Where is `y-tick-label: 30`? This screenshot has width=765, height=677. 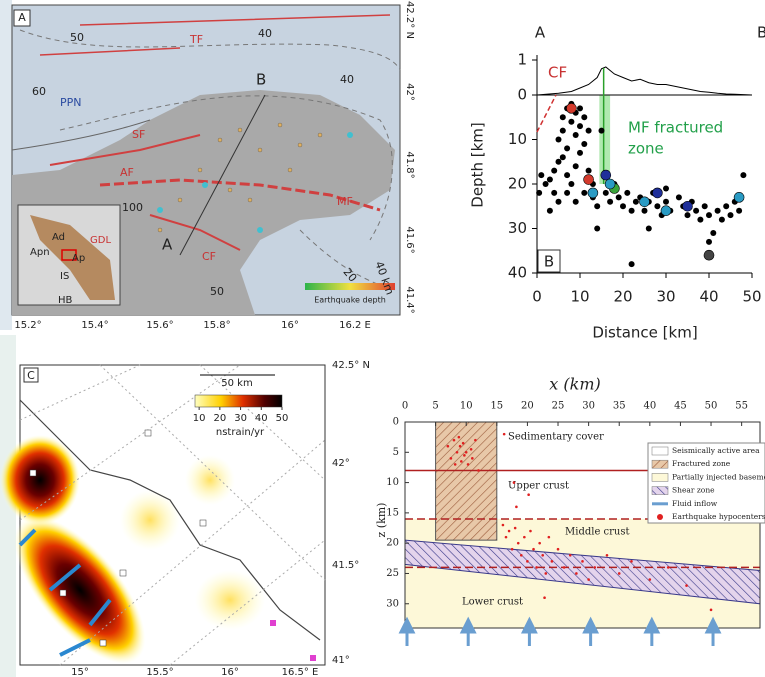
y-tick-label: 30 is located at coordinates (392, 603).